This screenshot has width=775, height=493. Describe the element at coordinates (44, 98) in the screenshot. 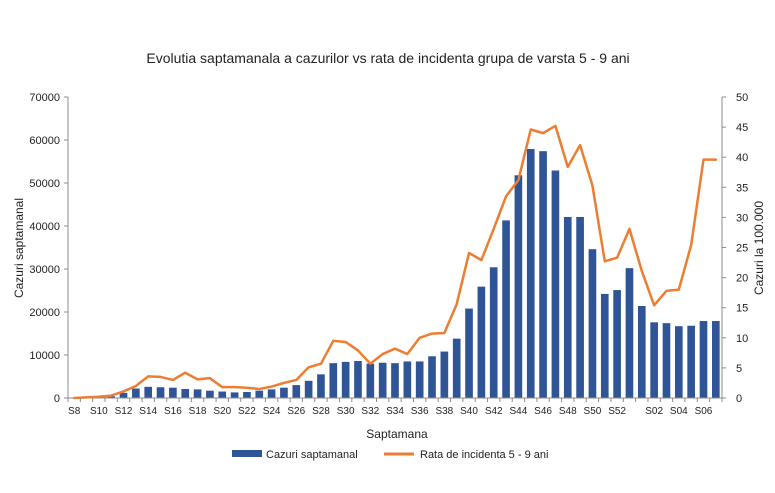

I see `y-left-tick-label: 70000` at that location.